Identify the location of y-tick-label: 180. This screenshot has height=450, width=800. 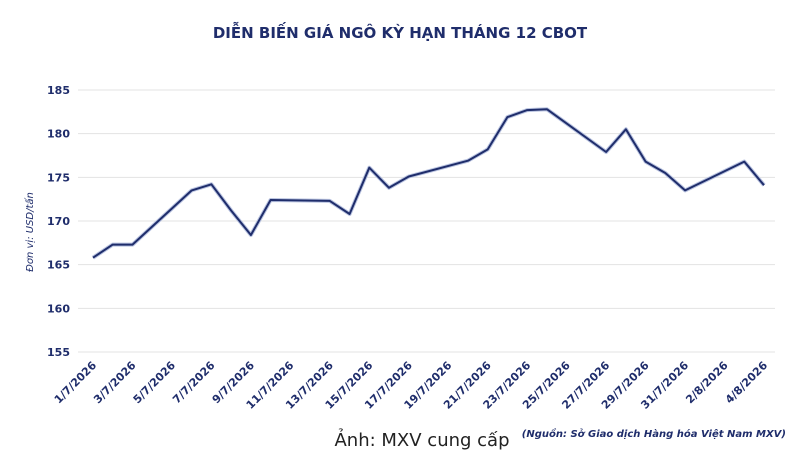
(58, 134).